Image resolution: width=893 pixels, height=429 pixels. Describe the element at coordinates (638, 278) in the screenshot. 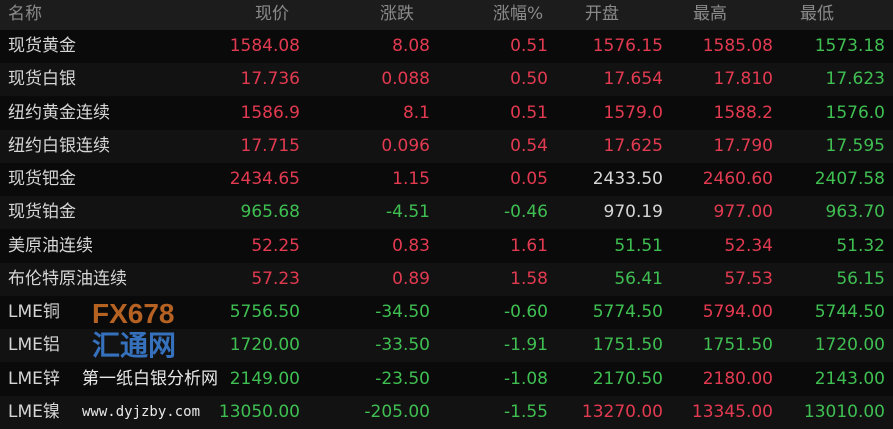

I see `cell-open: 56.41` at that location.